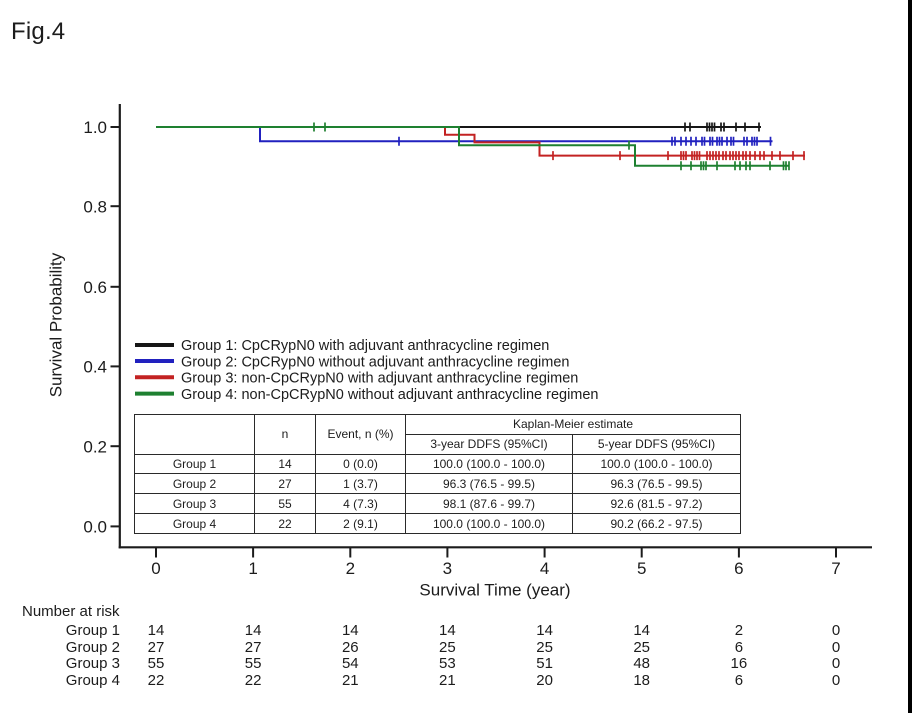 The image size is (912, 713). I want to click on svg-text: 3, so click(447, 568).